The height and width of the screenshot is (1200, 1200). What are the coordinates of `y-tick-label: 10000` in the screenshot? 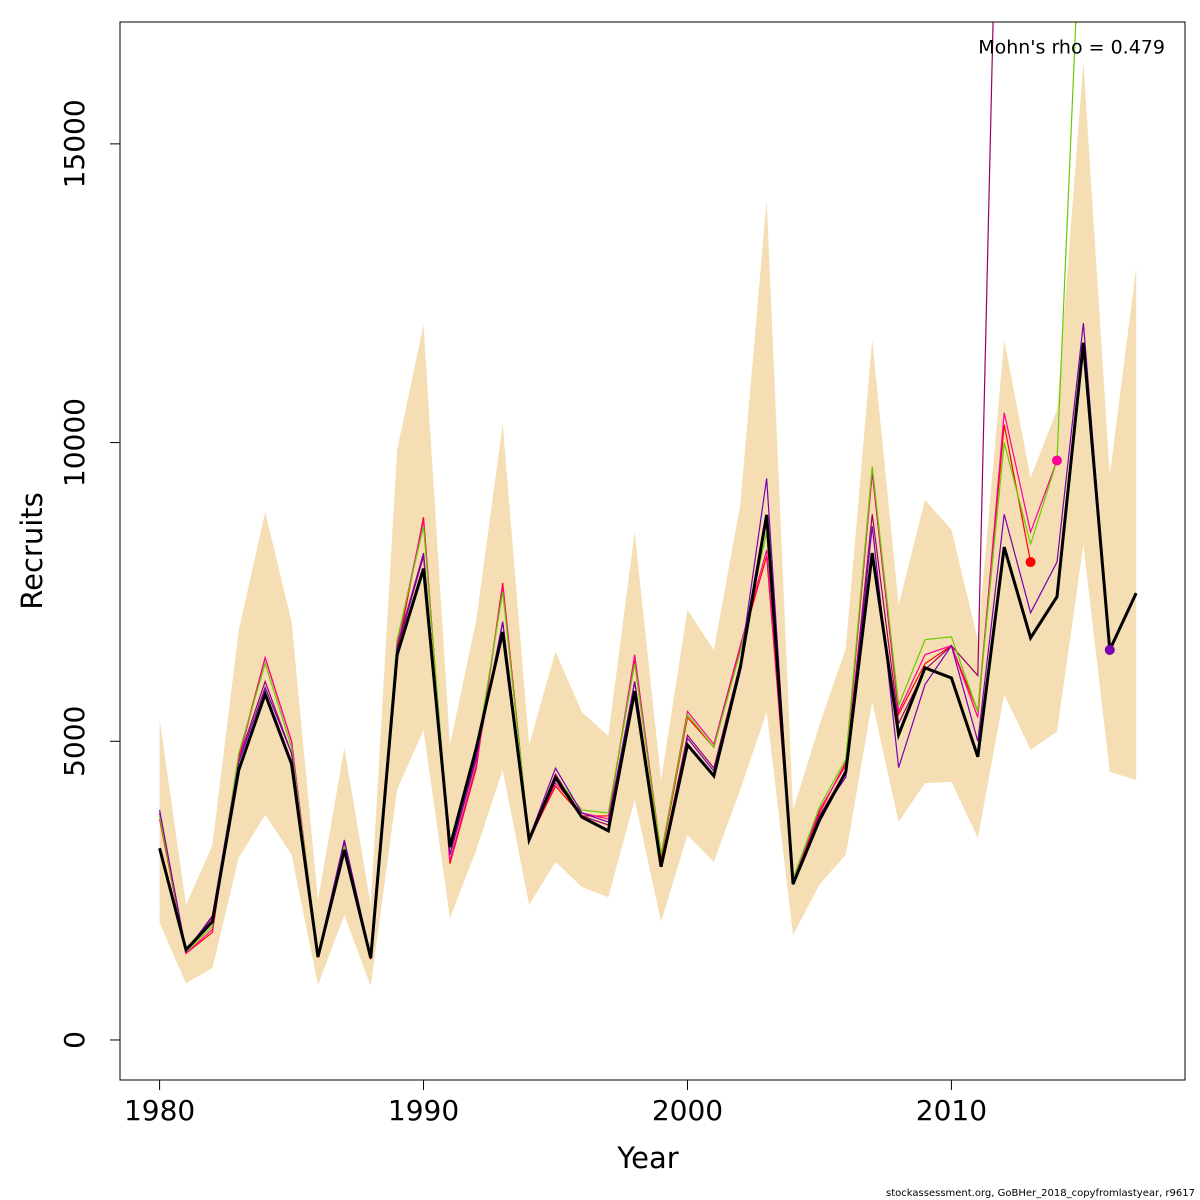 It's located at (74, 442).